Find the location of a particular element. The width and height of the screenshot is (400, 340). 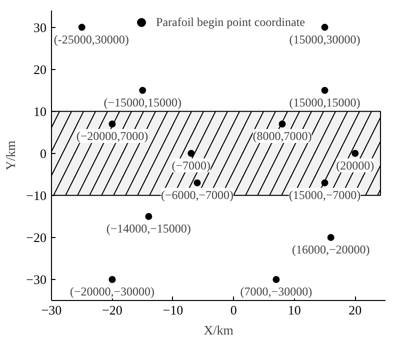

annotation: (15000,30000) is located at coordinates (324, 39).